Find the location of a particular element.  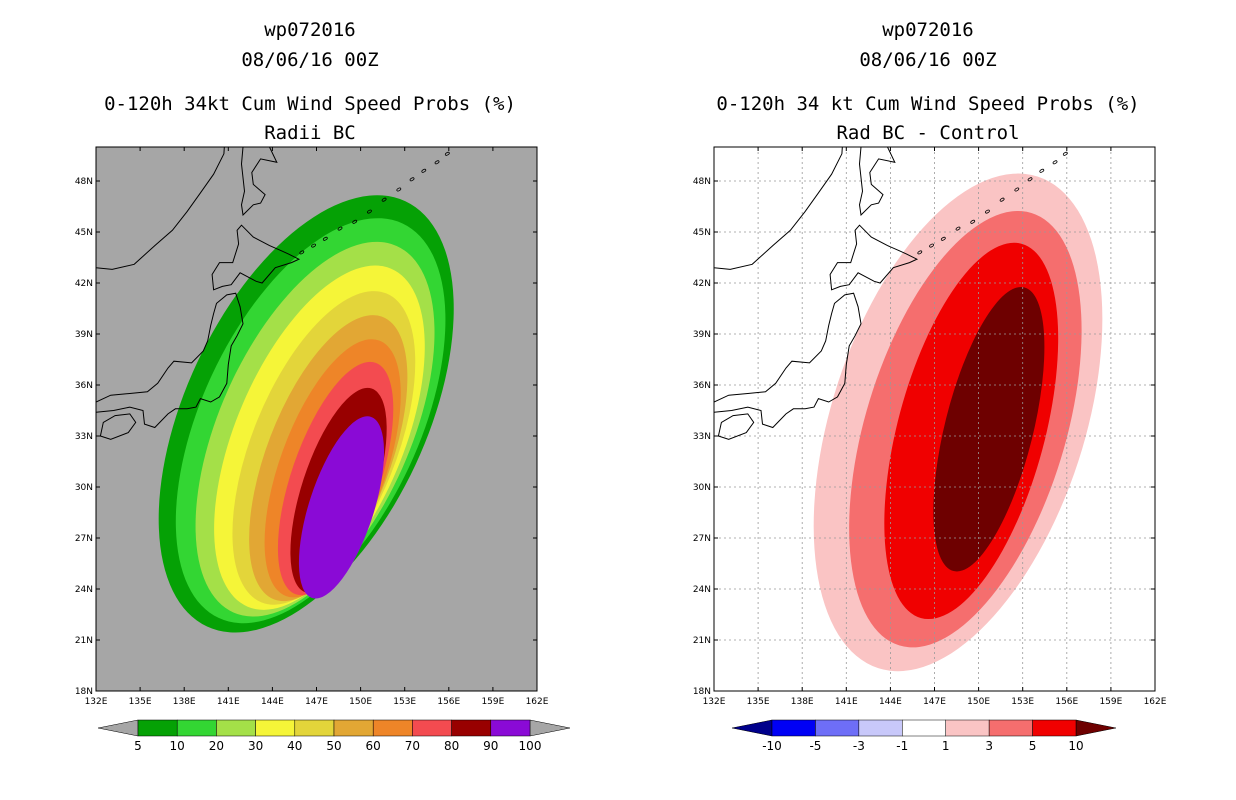

right-colorbar-label-6: 5 is located at coordinates (1033, 746).